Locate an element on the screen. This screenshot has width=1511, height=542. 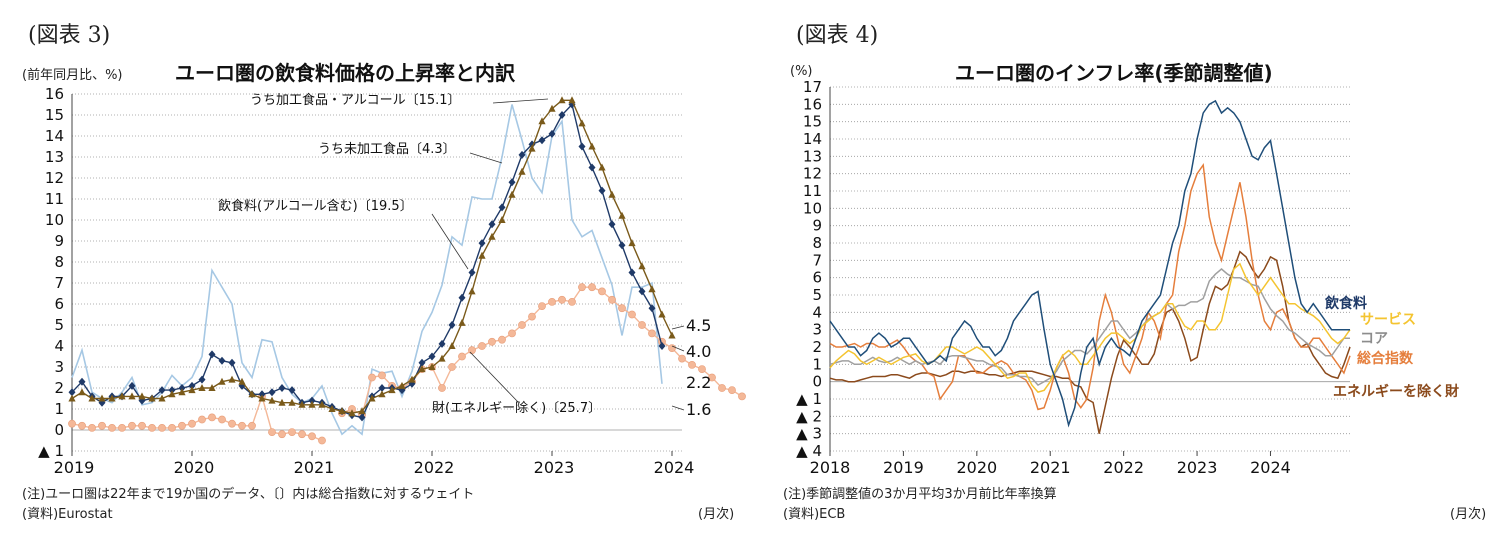
chart1-y-tick-label: 9 is located at coordinates (59, 241).